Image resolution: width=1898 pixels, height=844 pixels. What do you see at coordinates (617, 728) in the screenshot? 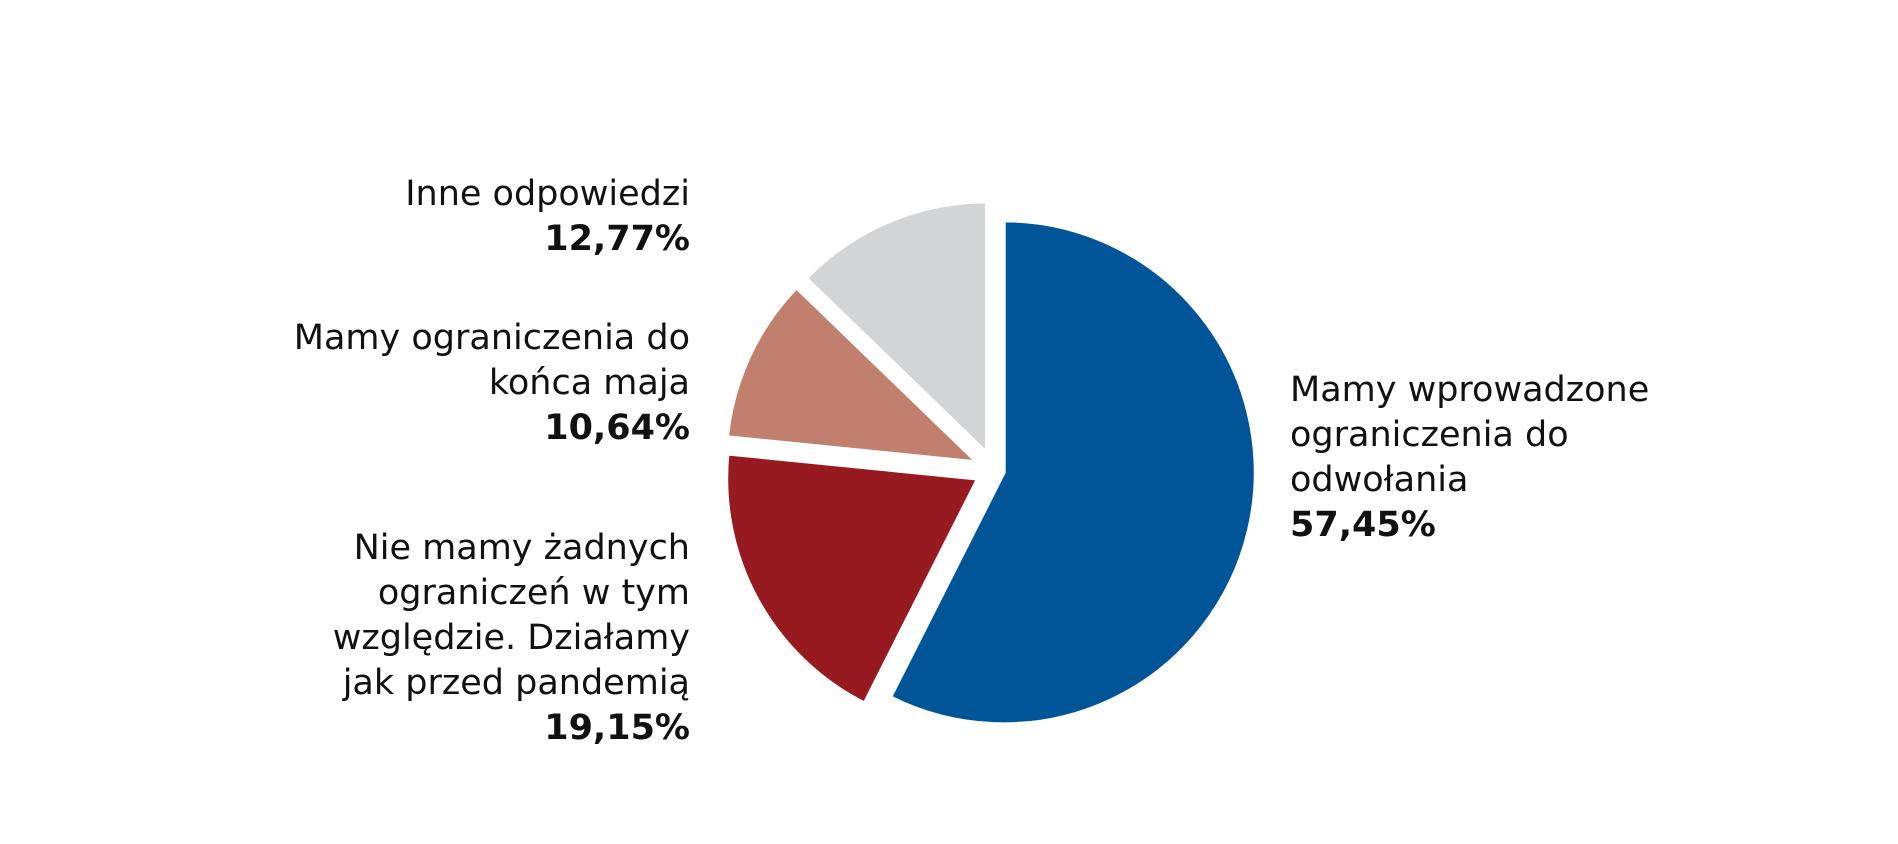
I see `label-slice-2-value: 19,15%` at bounding box center [617, 728].